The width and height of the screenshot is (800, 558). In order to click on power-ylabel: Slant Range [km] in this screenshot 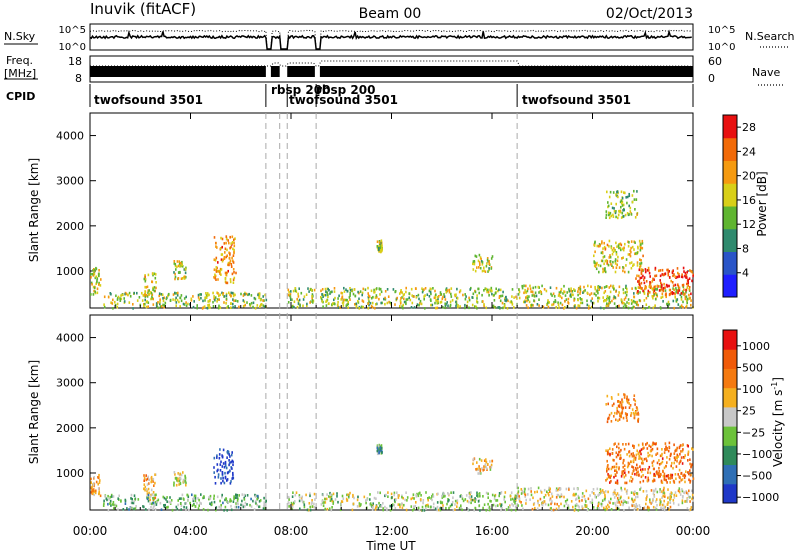, I will do `click(34, 210)`.